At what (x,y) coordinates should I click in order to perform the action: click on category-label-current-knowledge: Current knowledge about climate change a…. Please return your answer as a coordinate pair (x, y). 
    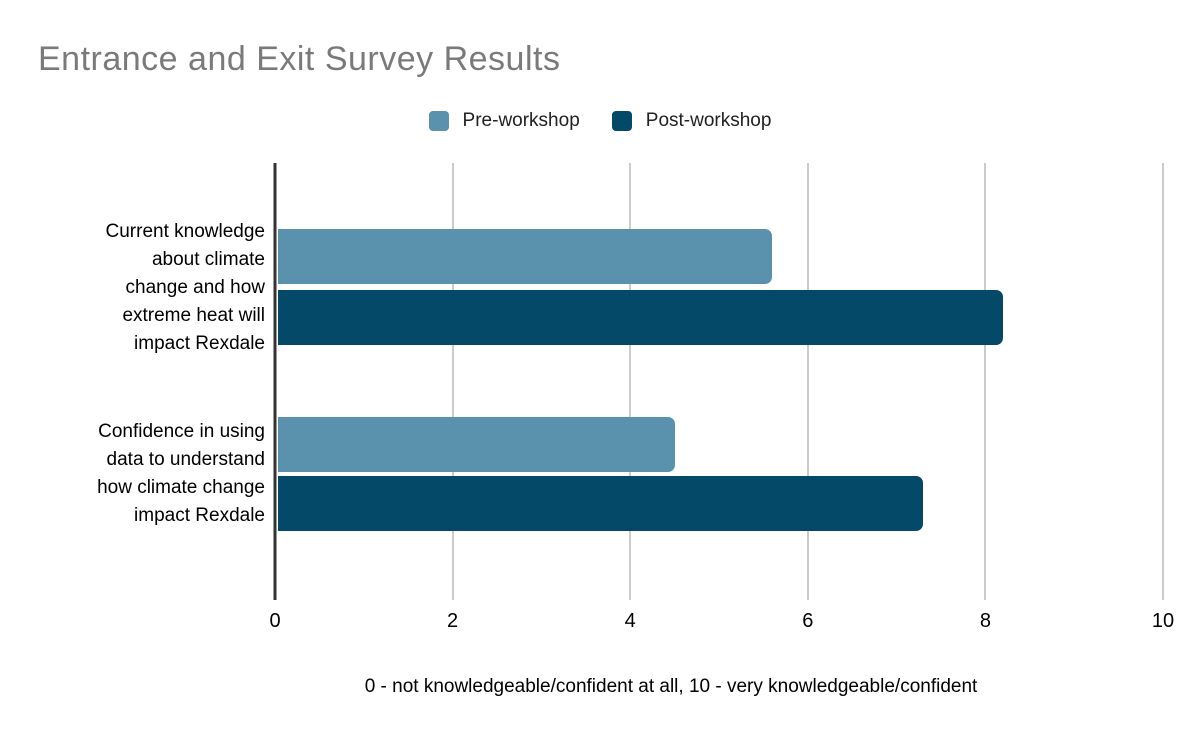
    Looking at the image, I should click on (185, 287).